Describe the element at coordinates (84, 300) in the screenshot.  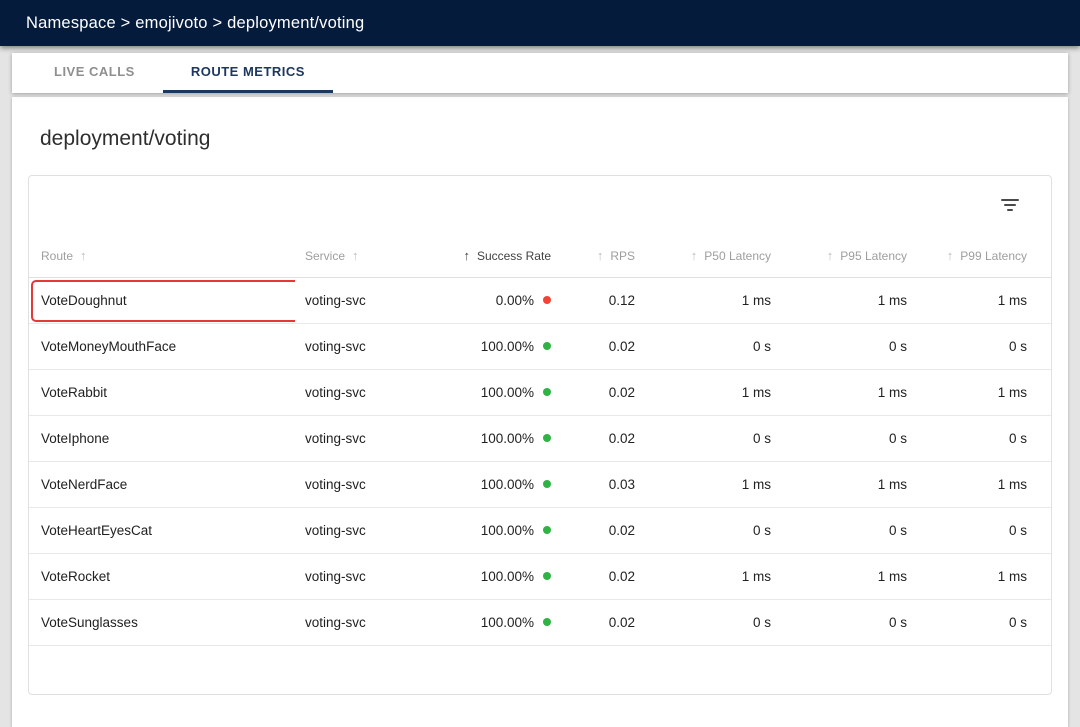
I see `route-value: VoteDoughnut` at that location.